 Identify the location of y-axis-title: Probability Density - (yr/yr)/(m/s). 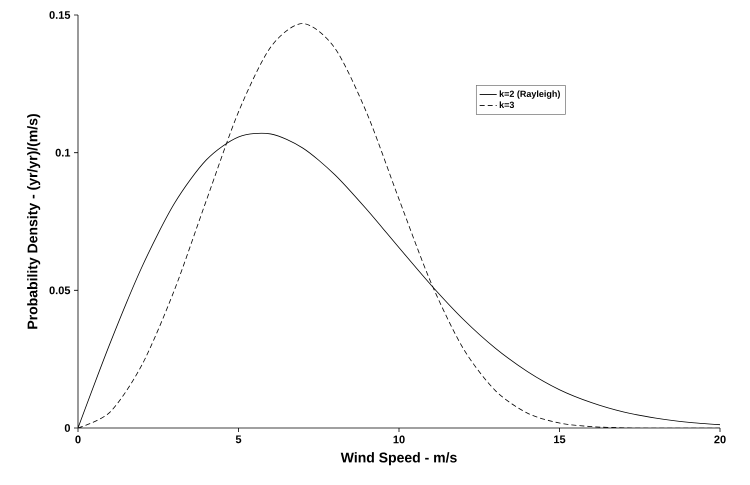
(33, 221).